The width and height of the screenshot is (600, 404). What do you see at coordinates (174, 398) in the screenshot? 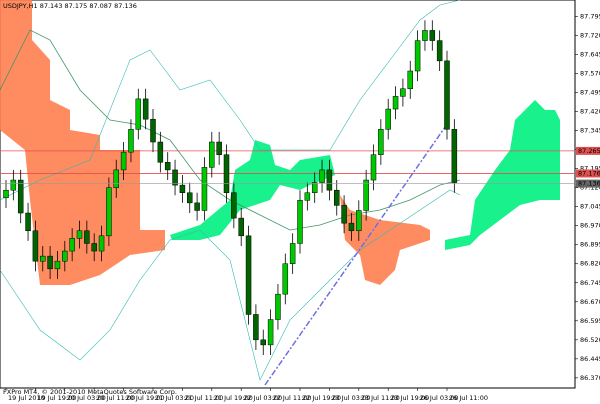
I see `x-tick-label: 21 Jul 03:00` at bounding box center [174, 398].